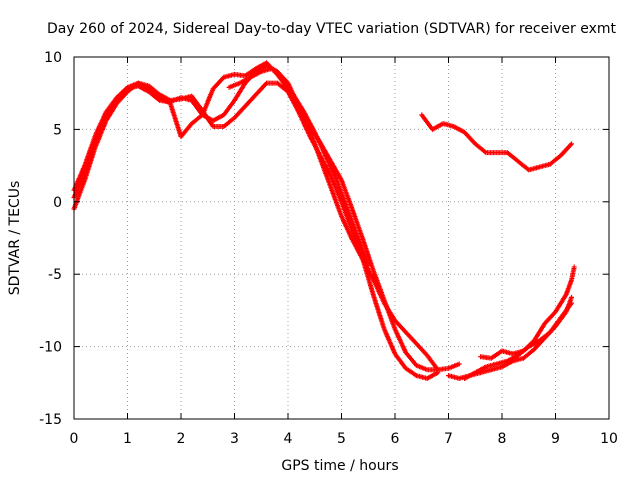 This screenshot has width=640, height=480. I want to click on x-tick-label: 1, so click(127, 439).